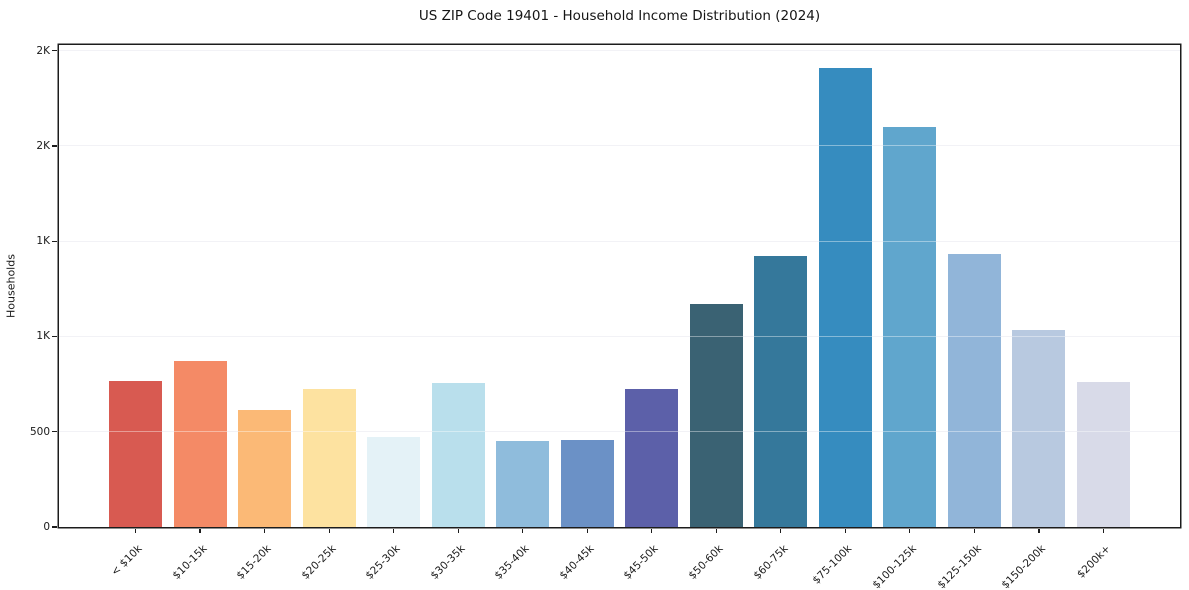 Image resolution: width=1189 pixels, height=590 pixels. I want to click on y-tick-label: 500, so click(39, 431).